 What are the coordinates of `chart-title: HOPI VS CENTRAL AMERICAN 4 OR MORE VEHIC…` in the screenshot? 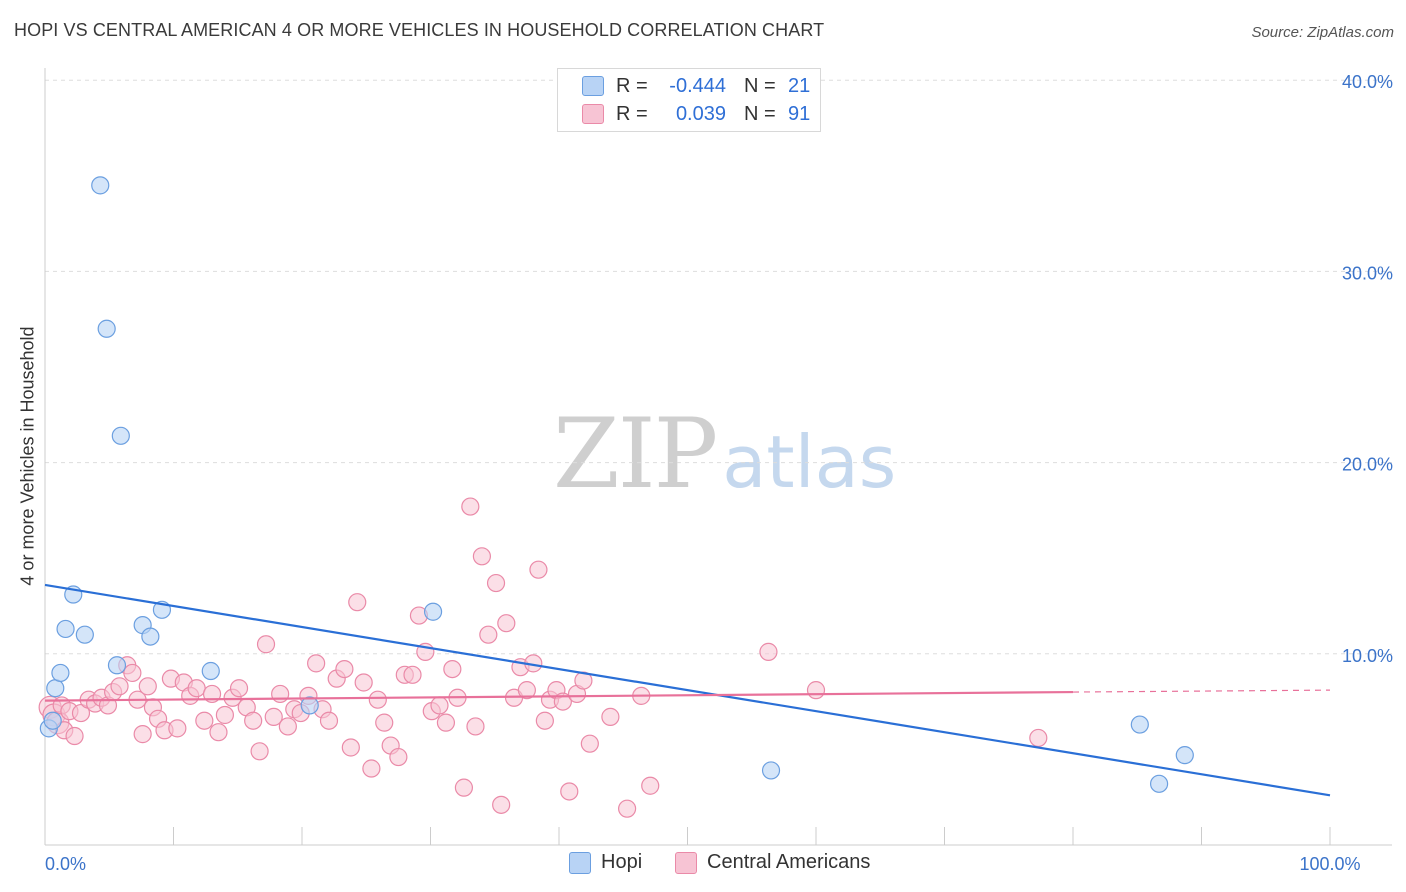 It's located at (419, 30).